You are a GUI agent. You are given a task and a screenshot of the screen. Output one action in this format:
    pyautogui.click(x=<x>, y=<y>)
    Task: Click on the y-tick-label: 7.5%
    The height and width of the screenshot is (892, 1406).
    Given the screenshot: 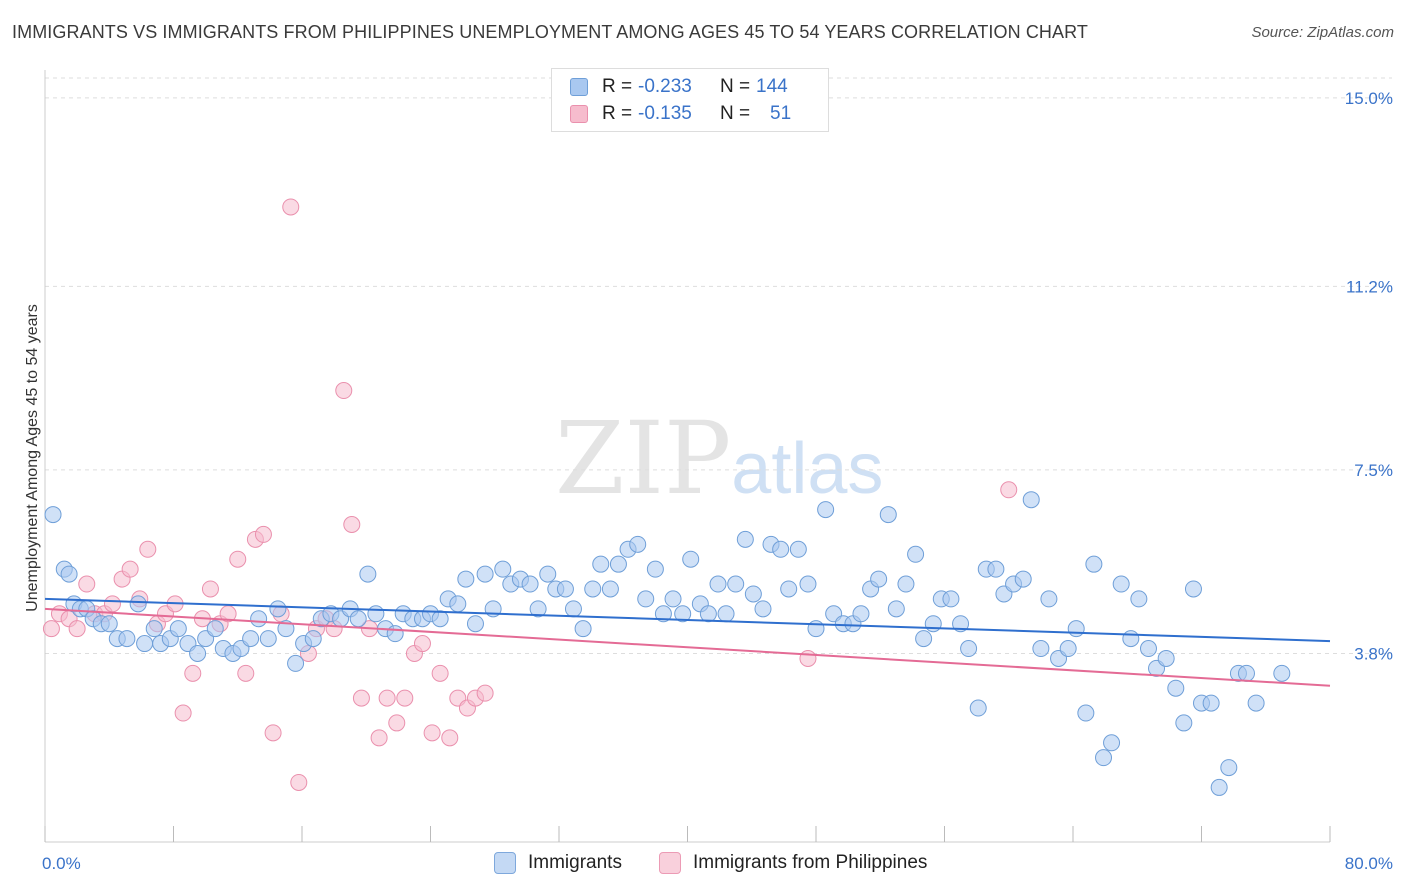 What is the action you would take?
    pyautogui.click(x=1373, y=470)
    